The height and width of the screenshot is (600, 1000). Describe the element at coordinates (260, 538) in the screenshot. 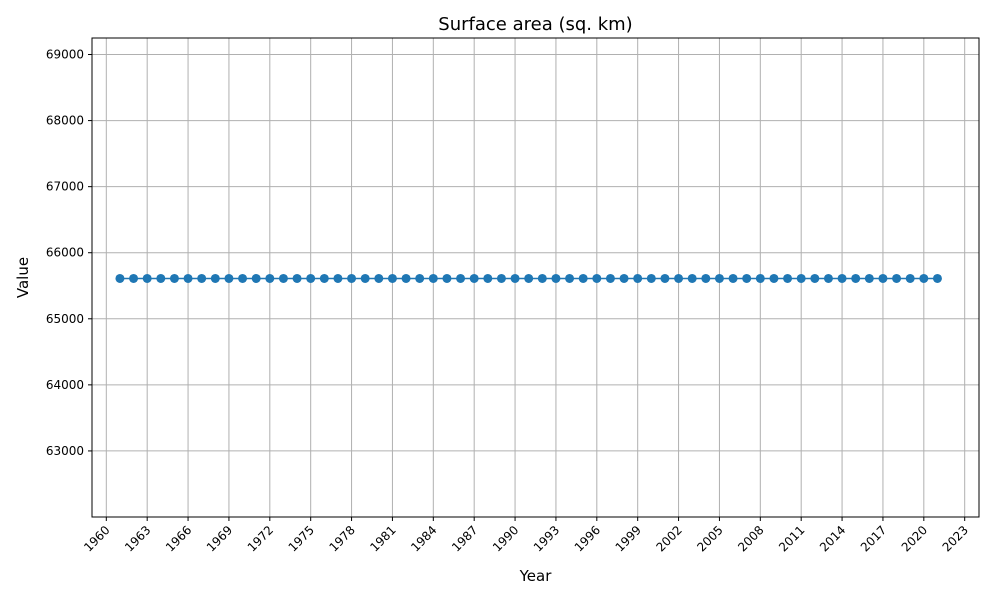

I see `x-tick-label: 1972` at that location.